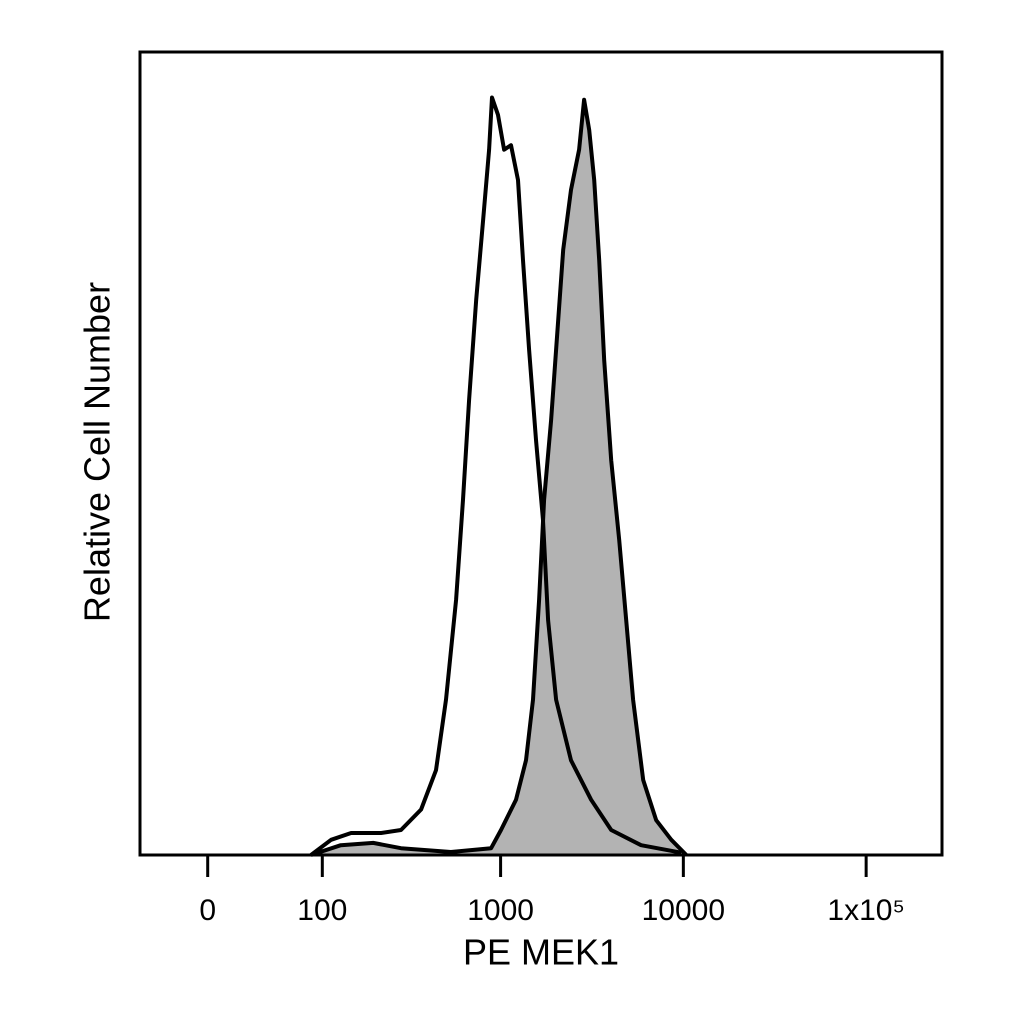  I want to click on x-tick-label: 1x10⁵, so click(866, 910).